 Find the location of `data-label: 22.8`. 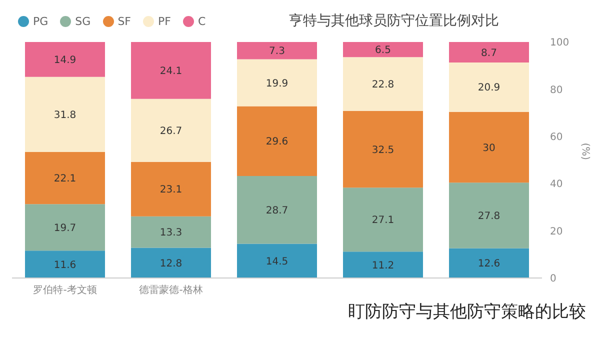

data-label: 22.8 is located at coordinates (383, 85).